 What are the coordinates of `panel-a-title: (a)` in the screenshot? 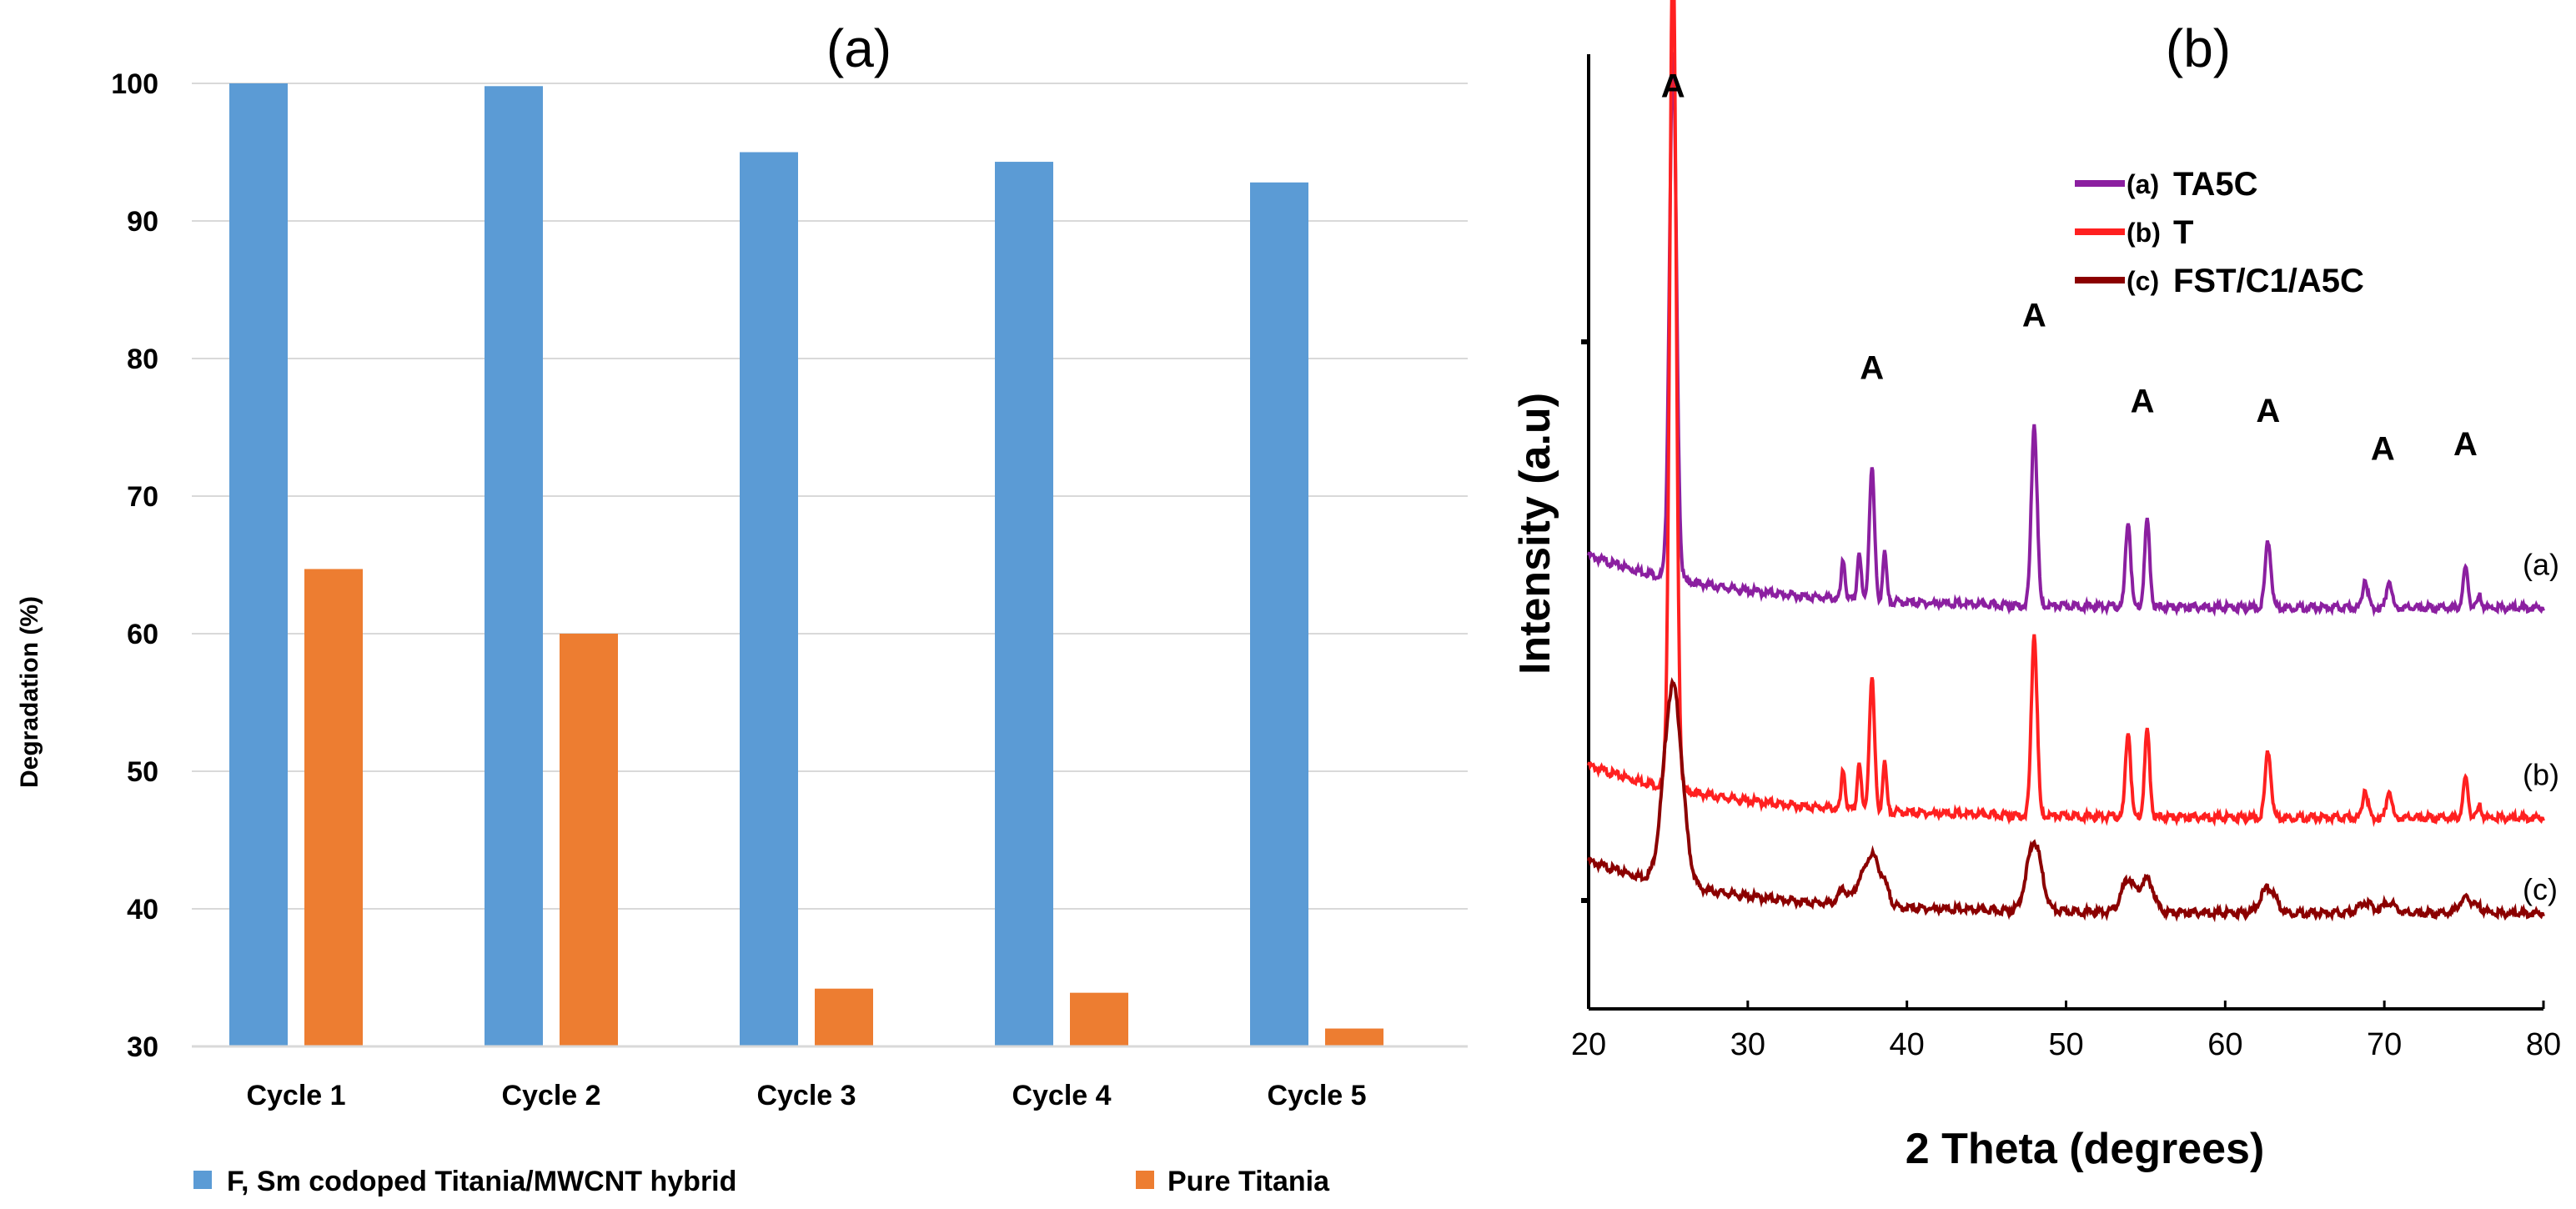 It's located at (858, 48).